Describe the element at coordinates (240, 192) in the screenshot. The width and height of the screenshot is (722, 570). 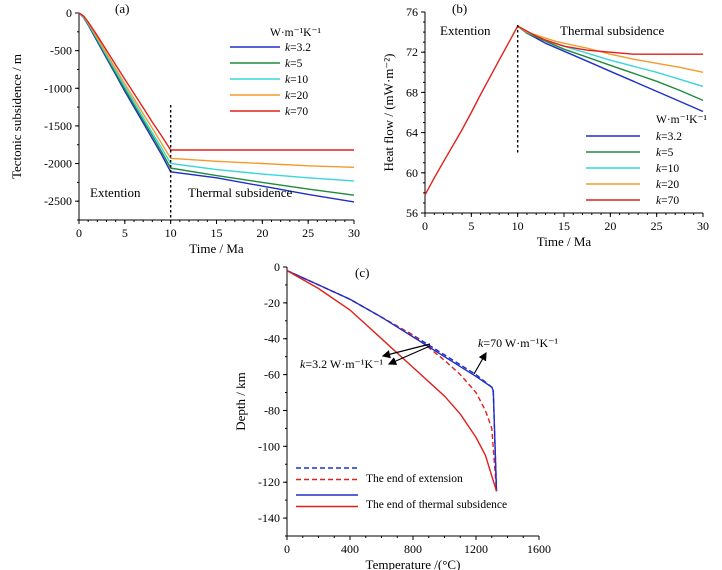
I see `a-region-label-thermal: Thermal subsidence` at that location.